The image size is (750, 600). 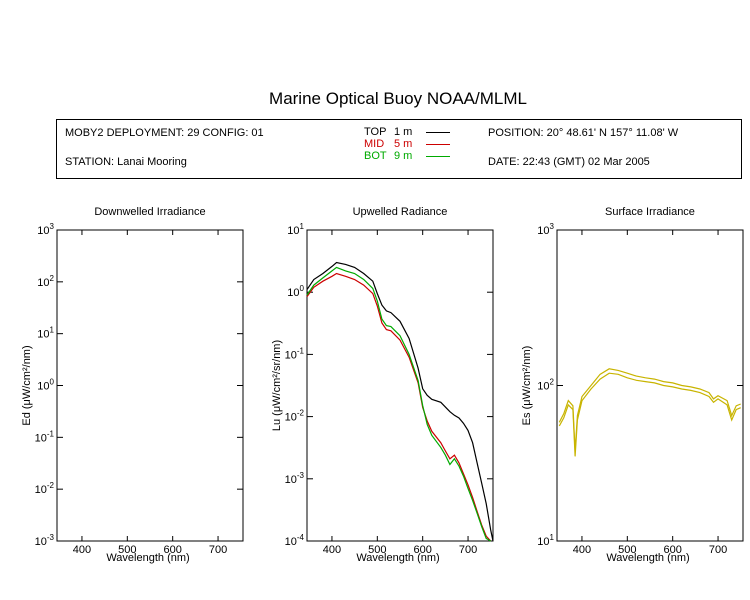 What do you see at coordinates (650, 212) in the screenshot?
I see `chart-title: Surface Irradiance` at bounding box center [650, 212].